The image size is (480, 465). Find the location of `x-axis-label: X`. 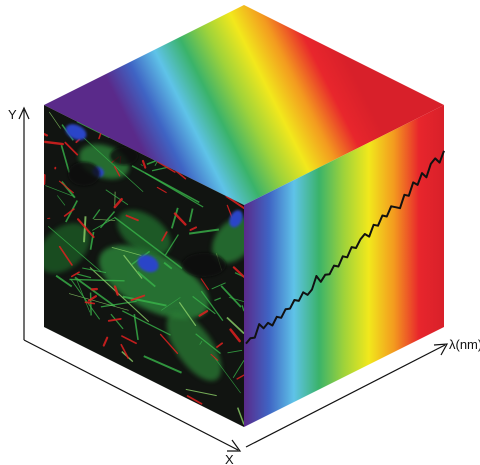

x-axis-label: X is located at coordinates (229, 458).